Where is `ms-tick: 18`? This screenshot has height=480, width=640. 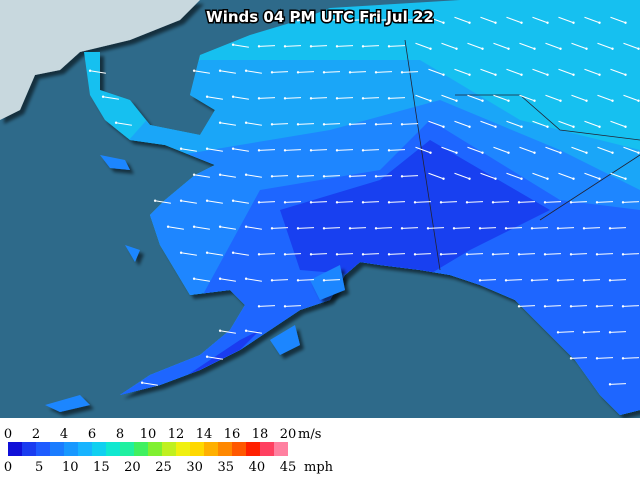 ms-tick: 18 is located at coordinates (260, 434).